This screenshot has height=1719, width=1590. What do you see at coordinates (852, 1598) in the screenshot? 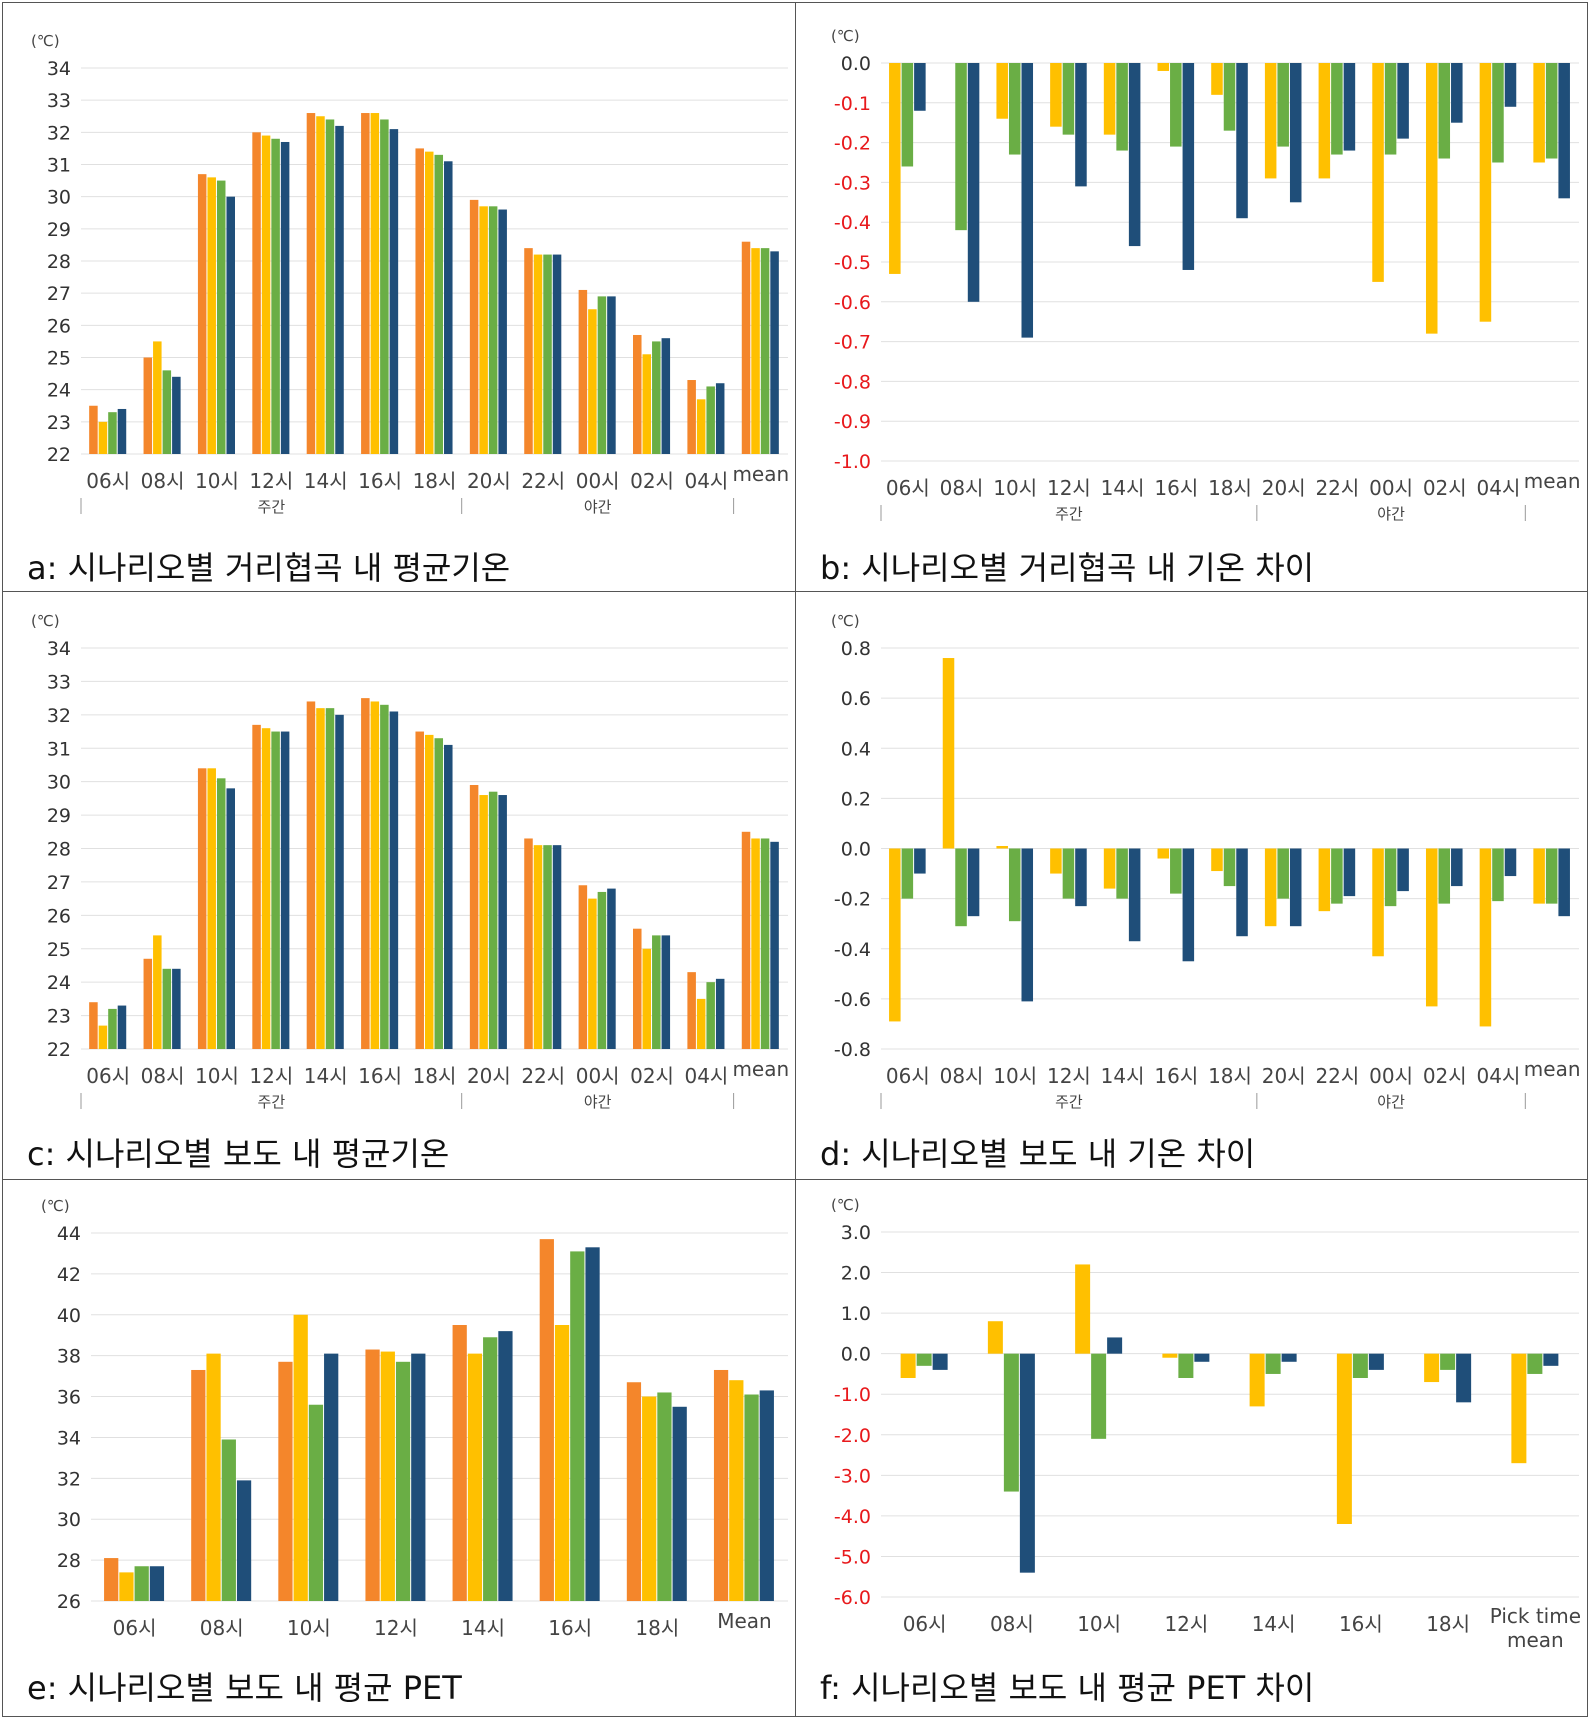
I see `y-tick-label-f: -6.0` at bounding box center [852, 1598].